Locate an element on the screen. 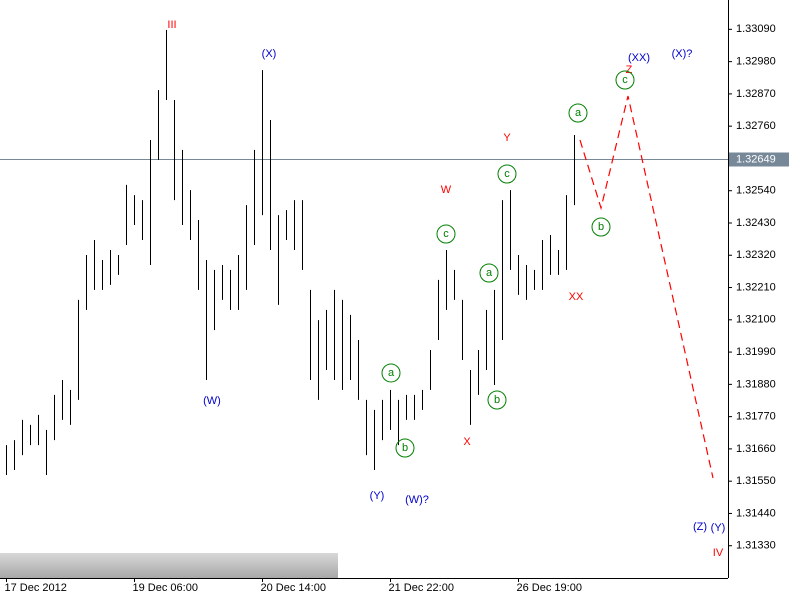 The width and height of the screenshot is (800, 600). y-tick-label: 1.32430 is located at coordinates (756, 223).